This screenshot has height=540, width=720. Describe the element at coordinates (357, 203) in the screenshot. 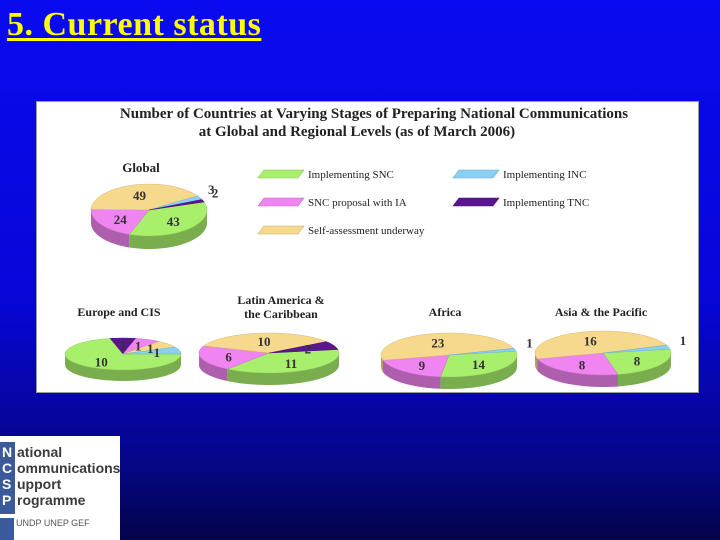

I see `legend-label-ia: SNC proposal with IA` at that location.